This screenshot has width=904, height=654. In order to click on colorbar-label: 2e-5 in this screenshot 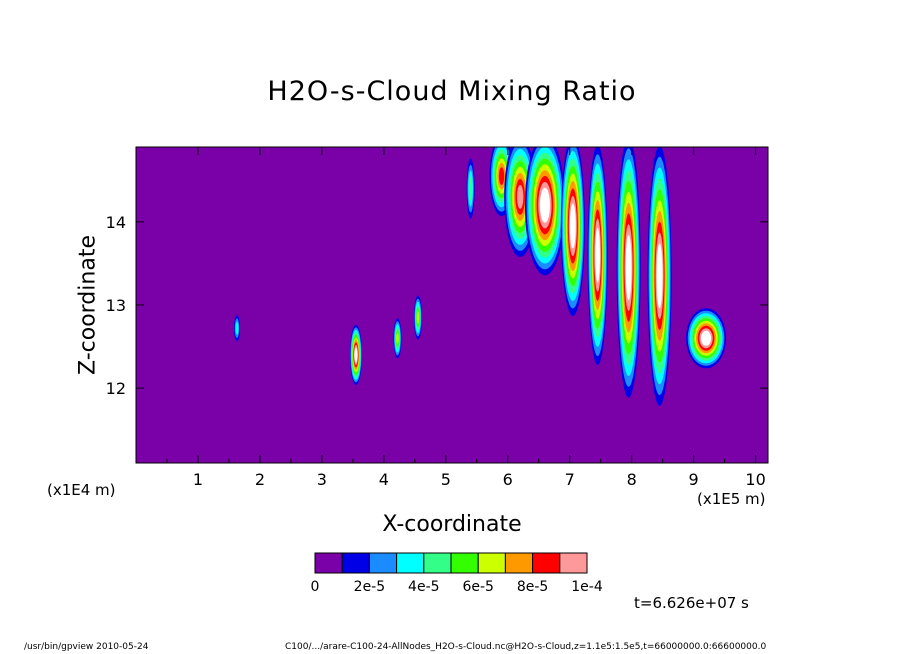, I will do `click(369, 587)`.